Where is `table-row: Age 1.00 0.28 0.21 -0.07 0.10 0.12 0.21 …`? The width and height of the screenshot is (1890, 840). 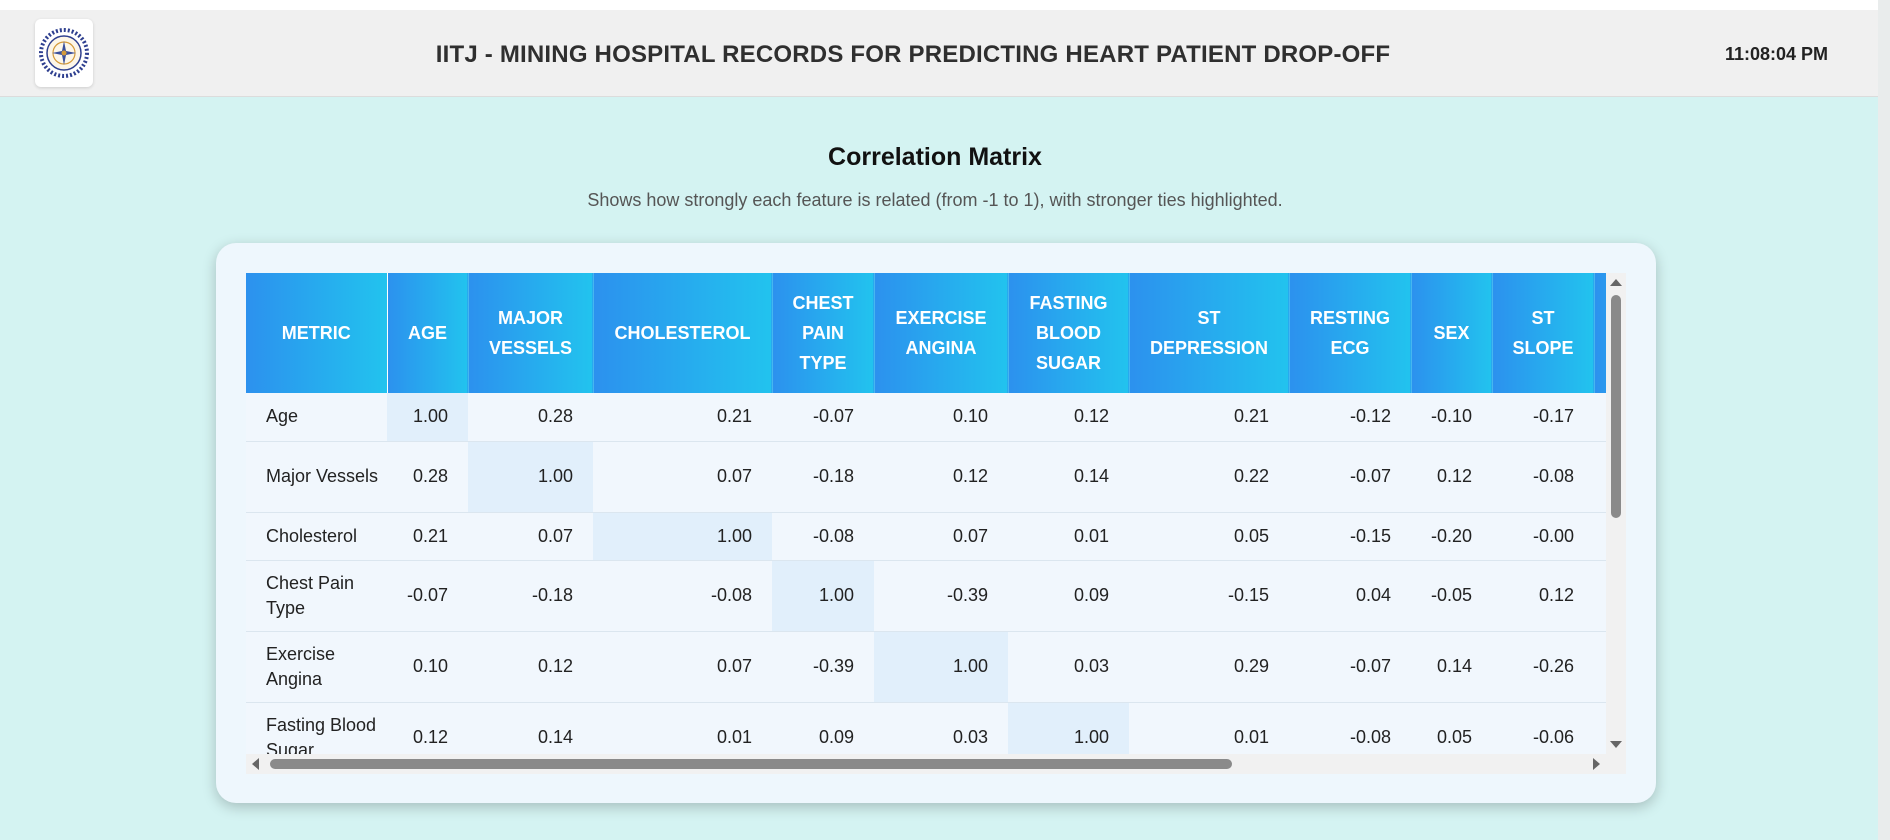 table-row: Age 1.00 0.28 0.21 -0.07 0.10 0.12 0.21 … is located at coordinates (926, 417).